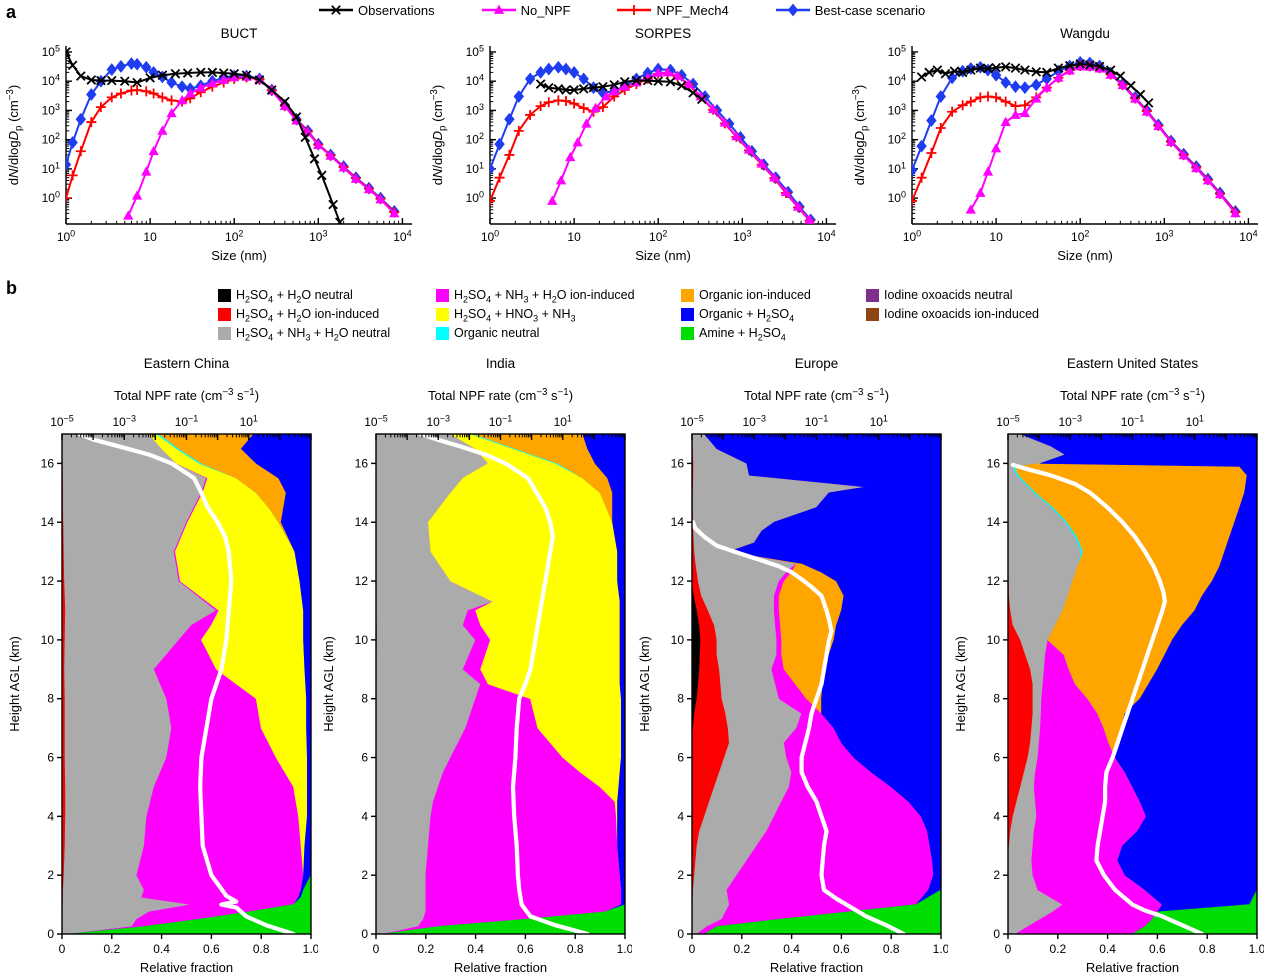 The width and height of the screenshot is (1269, 978). I want to click on x-tick-label: 10², so click(234, 236).